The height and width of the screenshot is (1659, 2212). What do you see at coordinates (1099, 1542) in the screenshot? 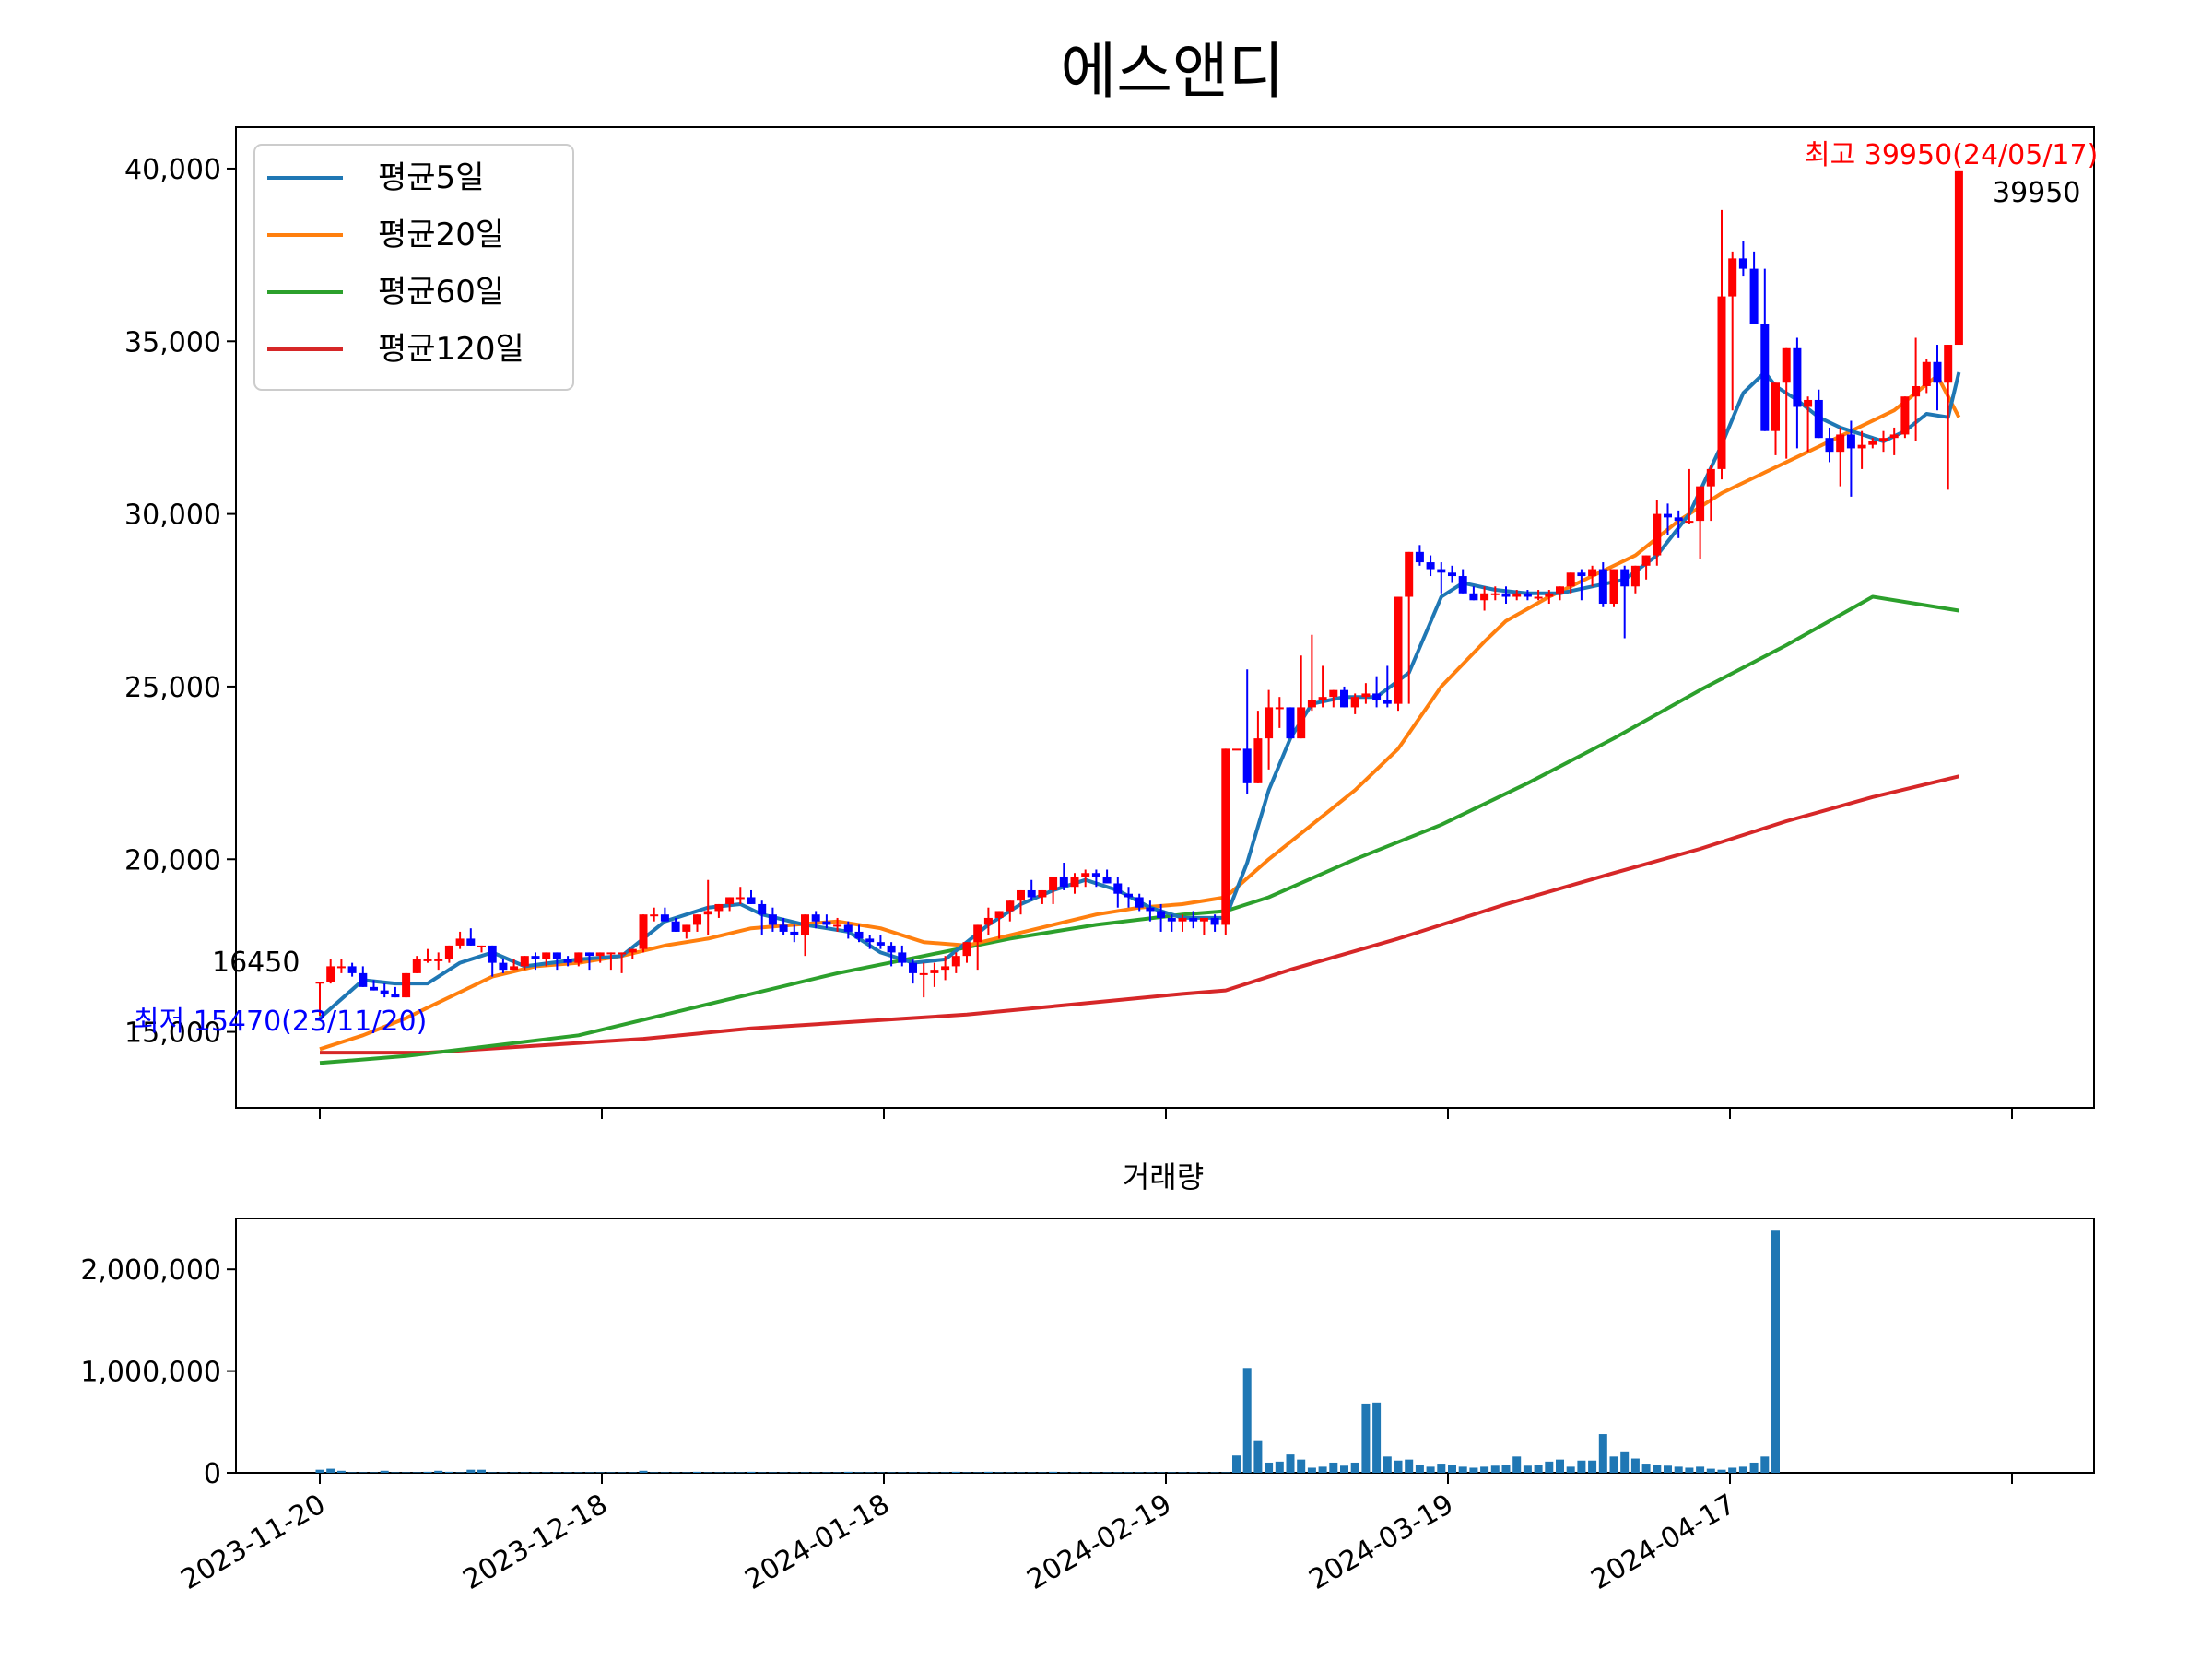
I see `date-tick-label: 2024-02-19` at bounding box center [1099, 1542].